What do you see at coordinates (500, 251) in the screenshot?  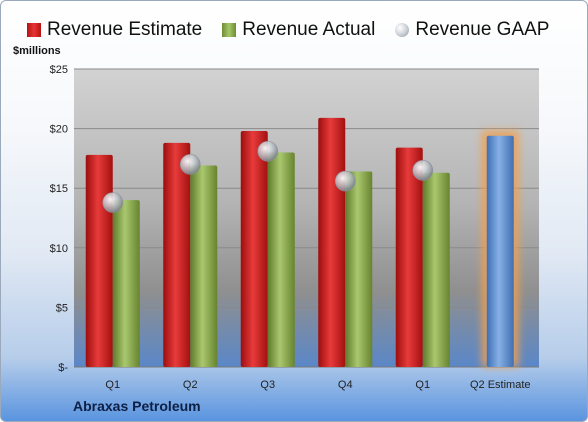 I see `bar-revenue-estimate-highlight` at bounding box center [500, 251].